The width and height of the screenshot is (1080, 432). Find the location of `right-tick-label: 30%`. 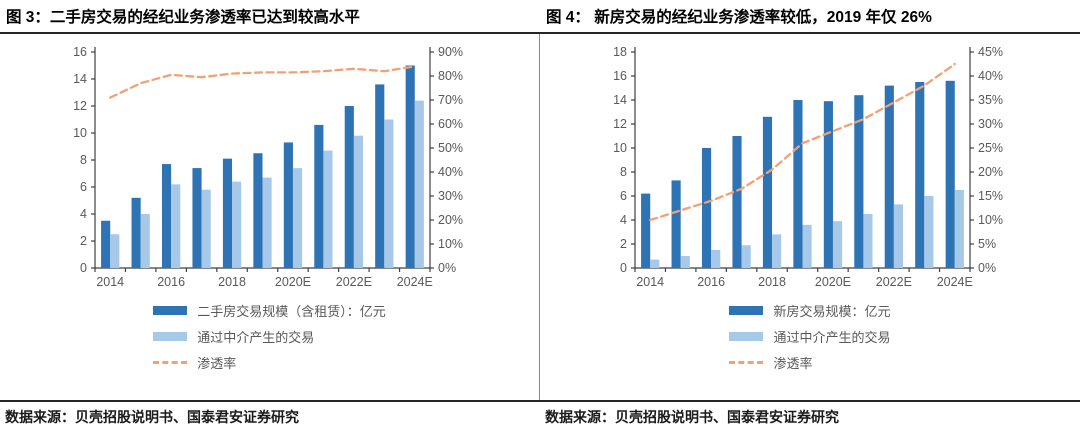

right-tick-label: 30% is located at coordinates (990, 124).